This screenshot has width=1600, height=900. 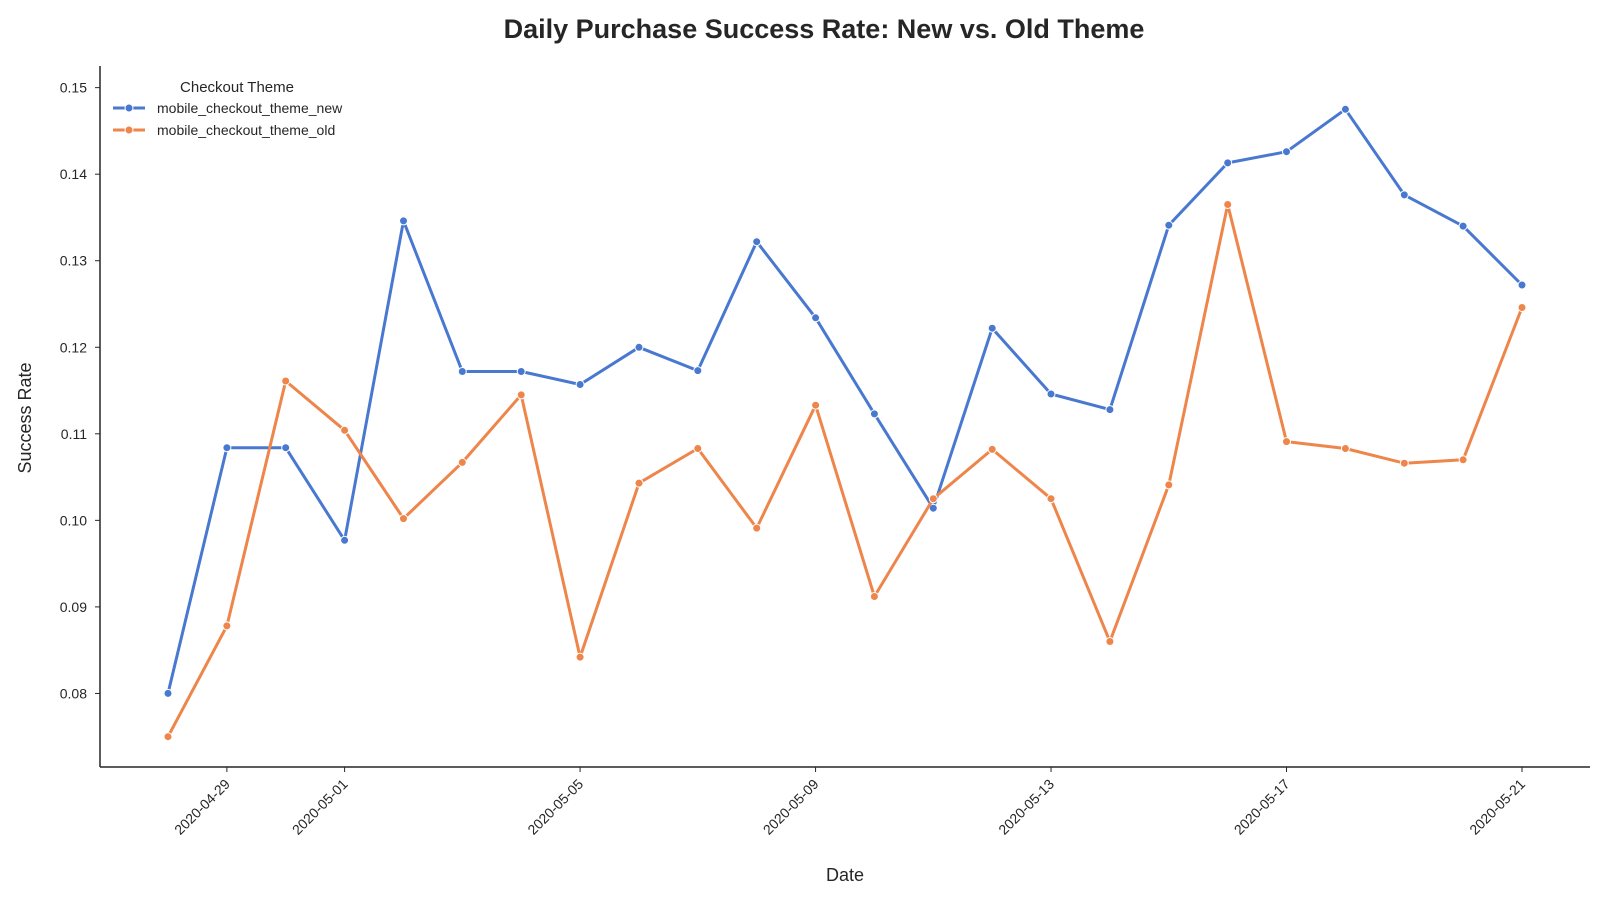 I want to click on y-tick-label: 0.08, so click(x=73, y=693).